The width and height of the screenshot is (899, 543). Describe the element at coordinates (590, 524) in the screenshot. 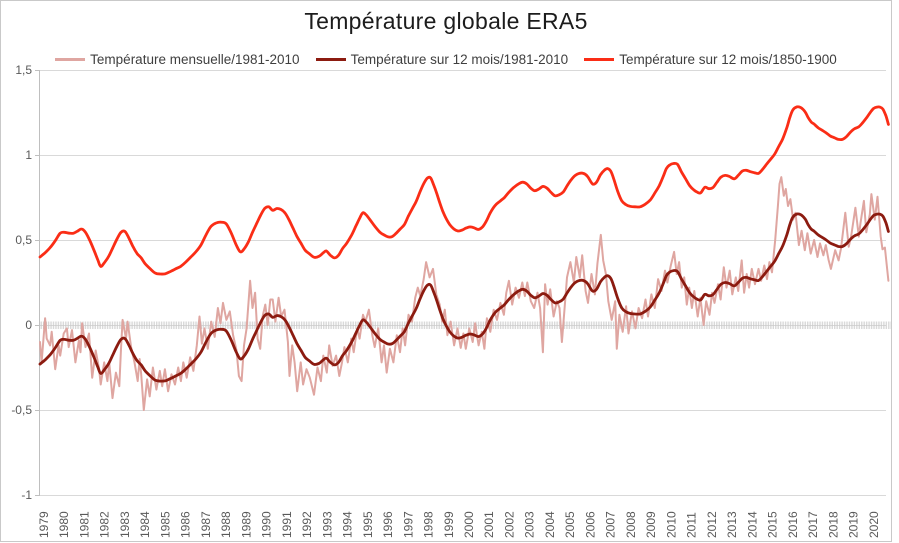

I see `x-tick-label: 2006` at that location.